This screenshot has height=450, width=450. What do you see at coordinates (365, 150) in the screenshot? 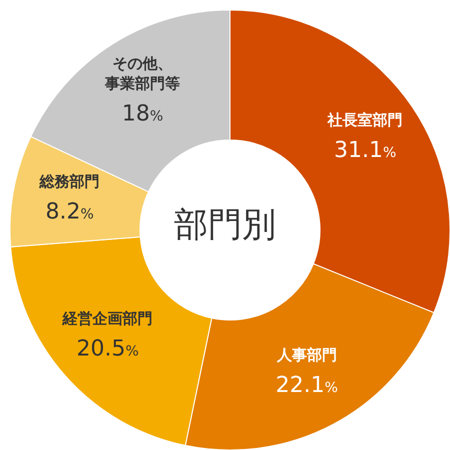
I see `data-label: 31.1%` at bounding box center [365, 150].